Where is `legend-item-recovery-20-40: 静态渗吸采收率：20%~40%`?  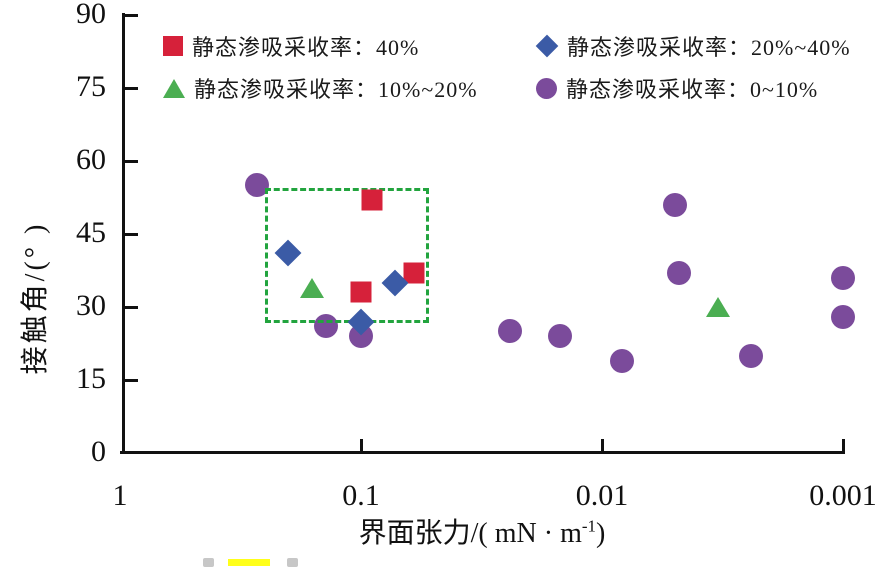
legend-item-recovery-20-40: 静态渗吸采收率：20%~40% is located at coordinates (693, 46).